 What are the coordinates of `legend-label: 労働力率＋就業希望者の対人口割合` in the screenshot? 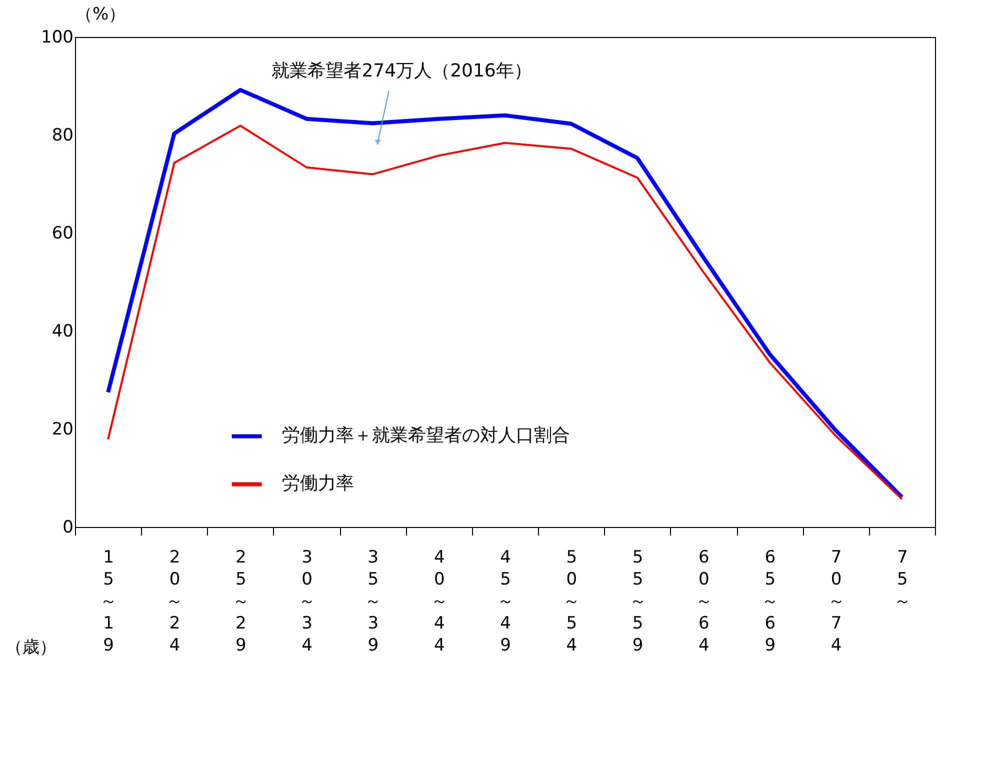 It's located at (426, 435).